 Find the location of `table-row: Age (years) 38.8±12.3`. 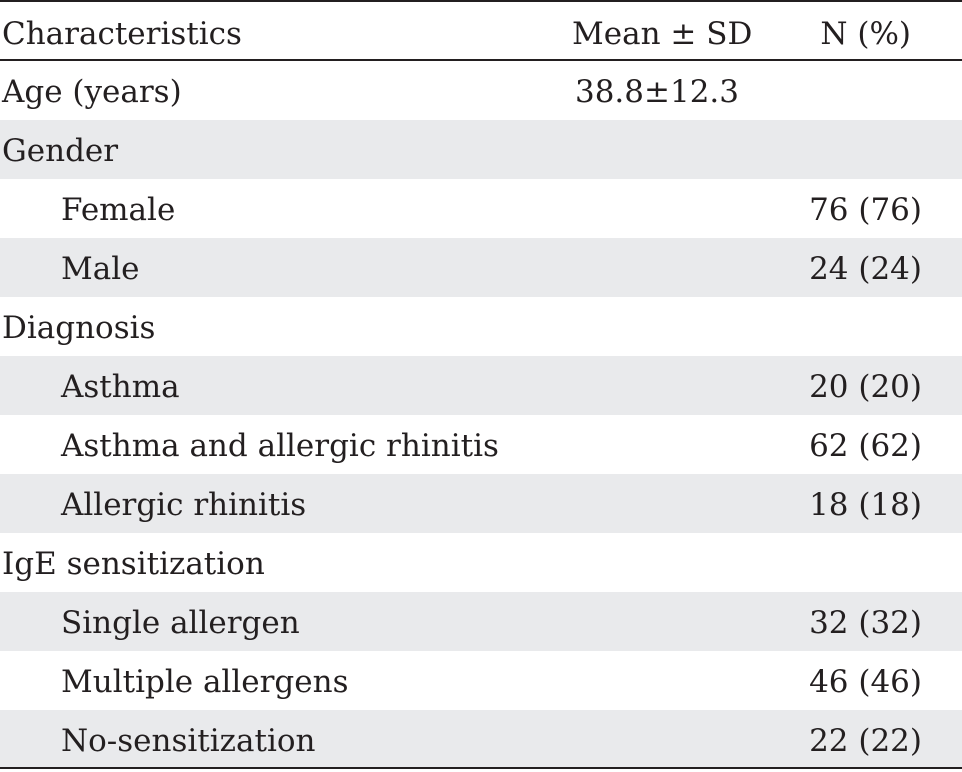

table-row: Age (years) 38.8±12.3 is located at coordinates (481, 90).